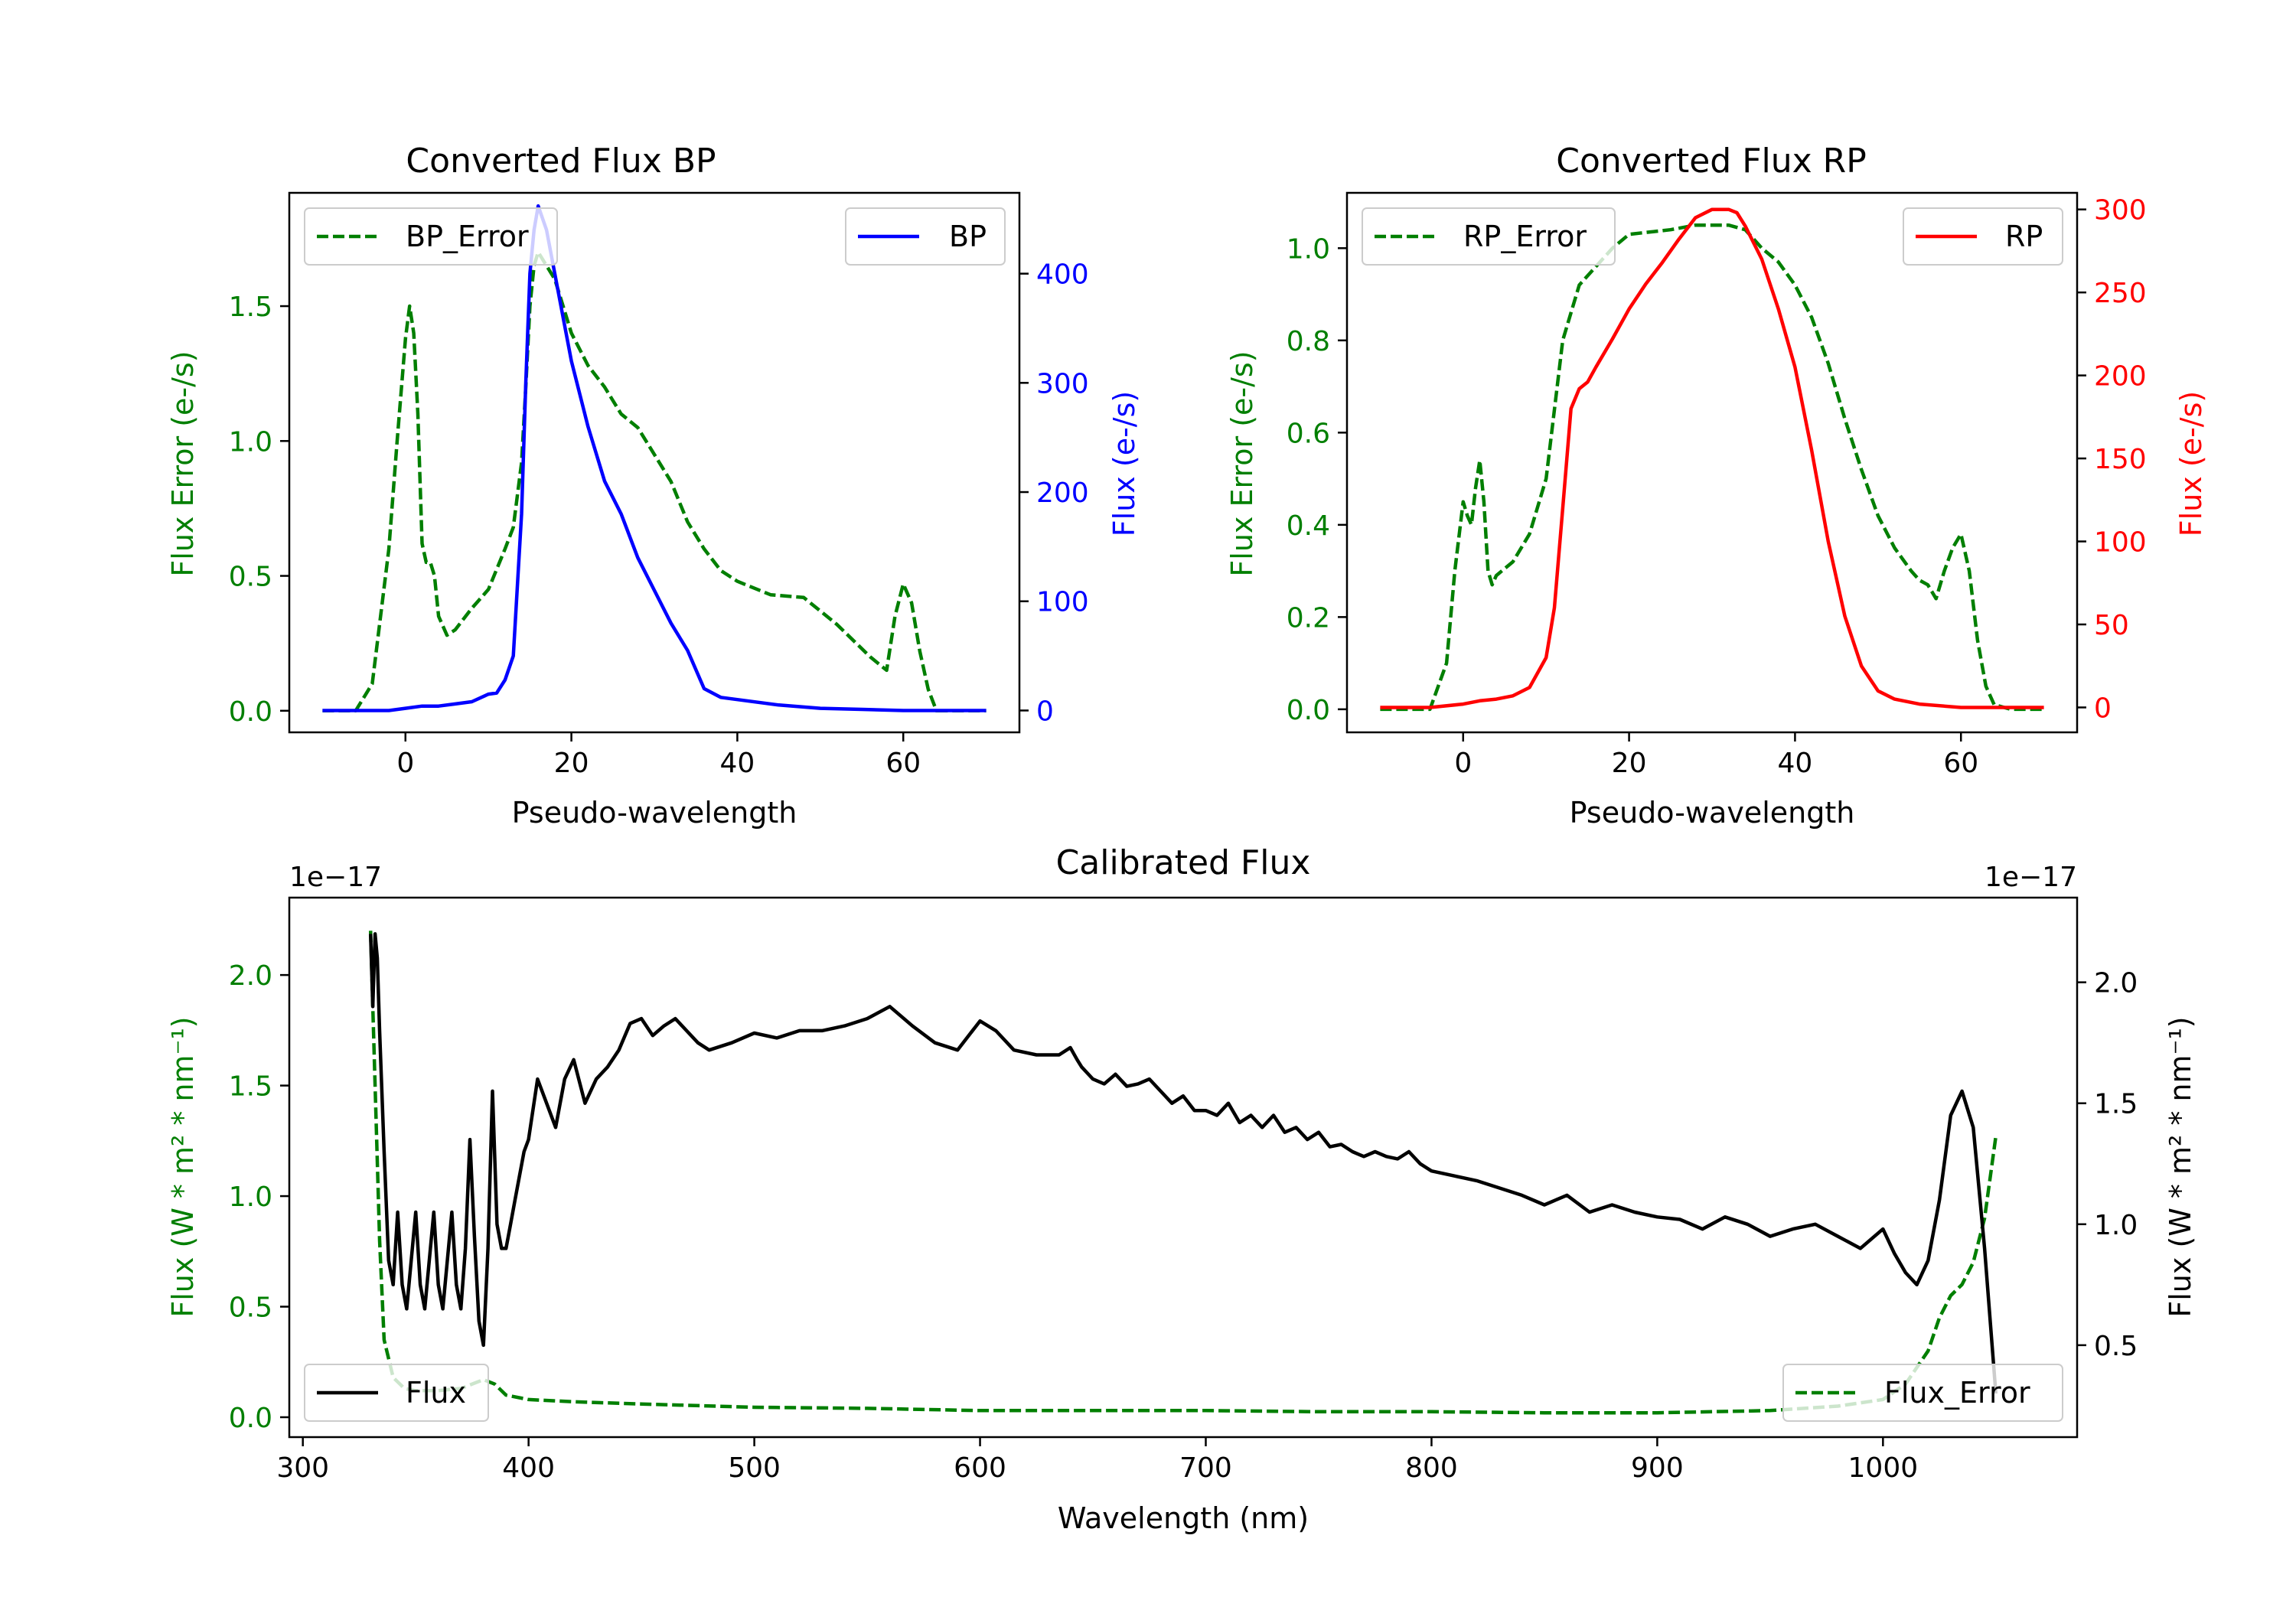 The height and width of the screenshot is (1607, 2296). I want to click on legend-label-flux-error: Flux_Error, so click(1957, 1393).